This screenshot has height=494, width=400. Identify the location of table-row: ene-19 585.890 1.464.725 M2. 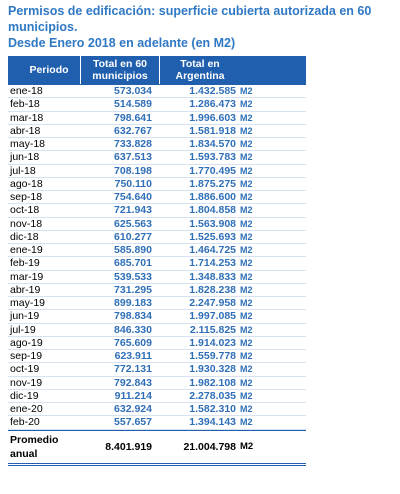
(157, 251).